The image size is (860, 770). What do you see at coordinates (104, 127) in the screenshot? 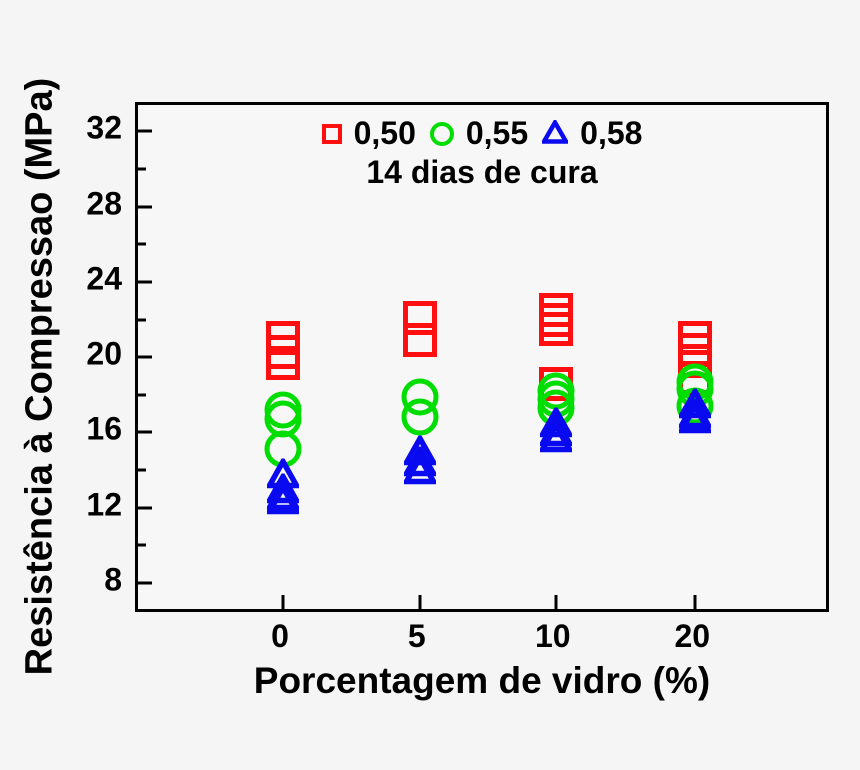
I see `y-tick-label: 32` at bounding box center [104, 127].